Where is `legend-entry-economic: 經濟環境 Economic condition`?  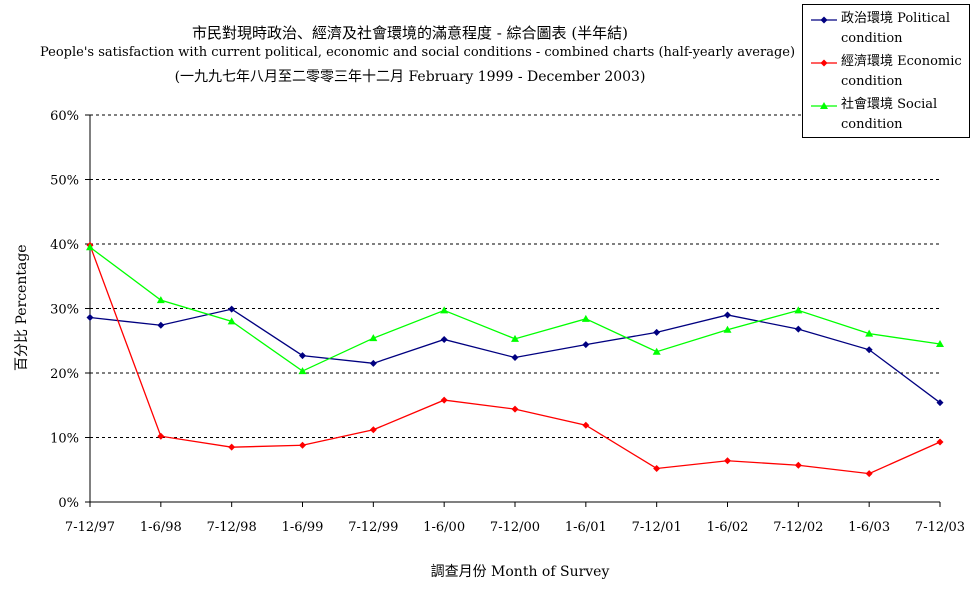 legend-entry-economic: 經濟環境 Economic condition is located at coordinates (887, 72).